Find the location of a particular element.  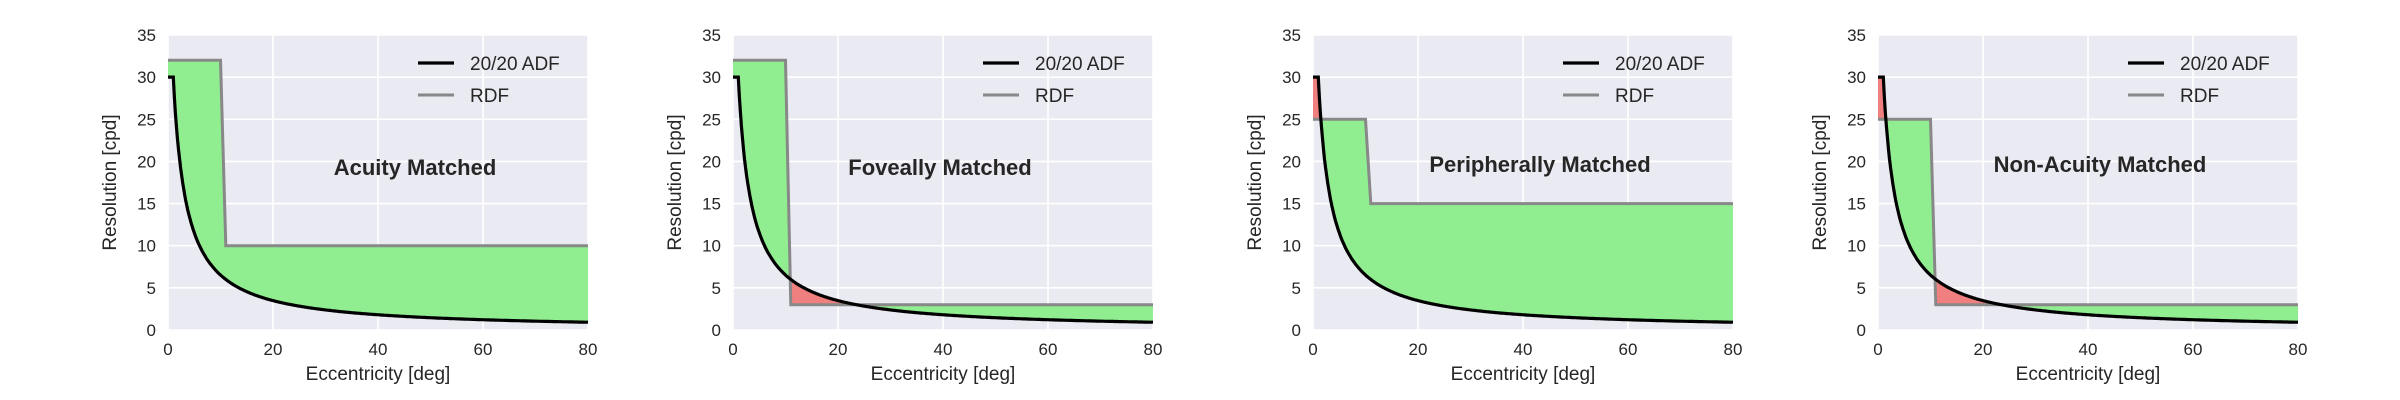

panel-title: Peripherally Matched is located at coordinates (1539, 164).